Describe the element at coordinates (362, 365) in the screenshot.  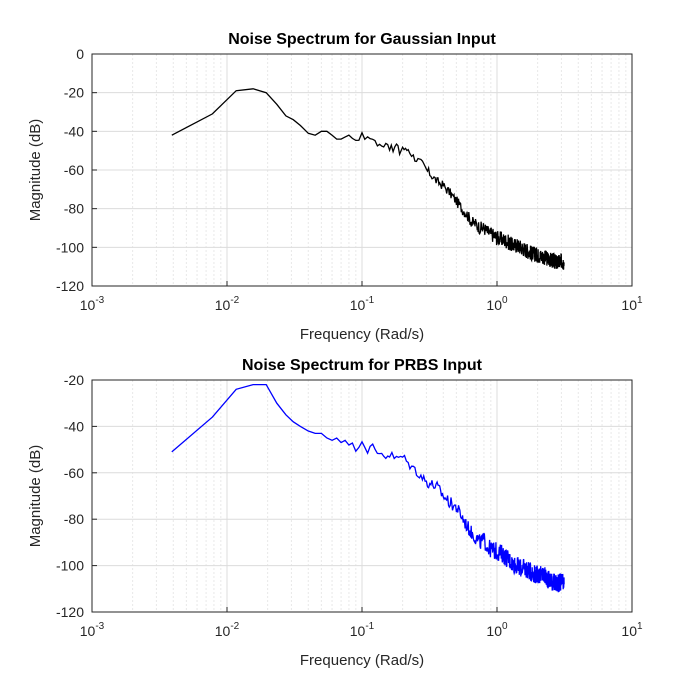
I see `chart-title: Noise Spectrum for PRBS Input` at that location.